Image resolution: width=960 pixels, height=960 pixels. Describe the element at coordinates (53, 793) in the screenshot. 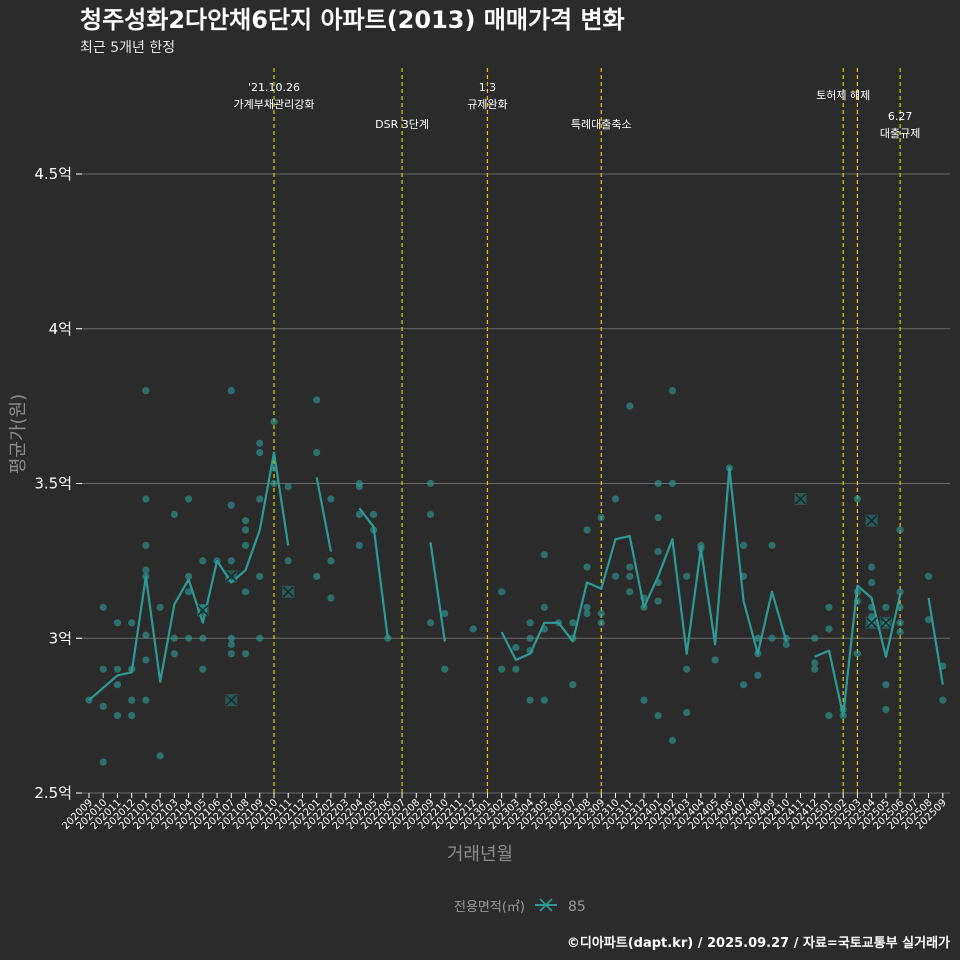

I see `y-tick-label: 2.5억` at that location.